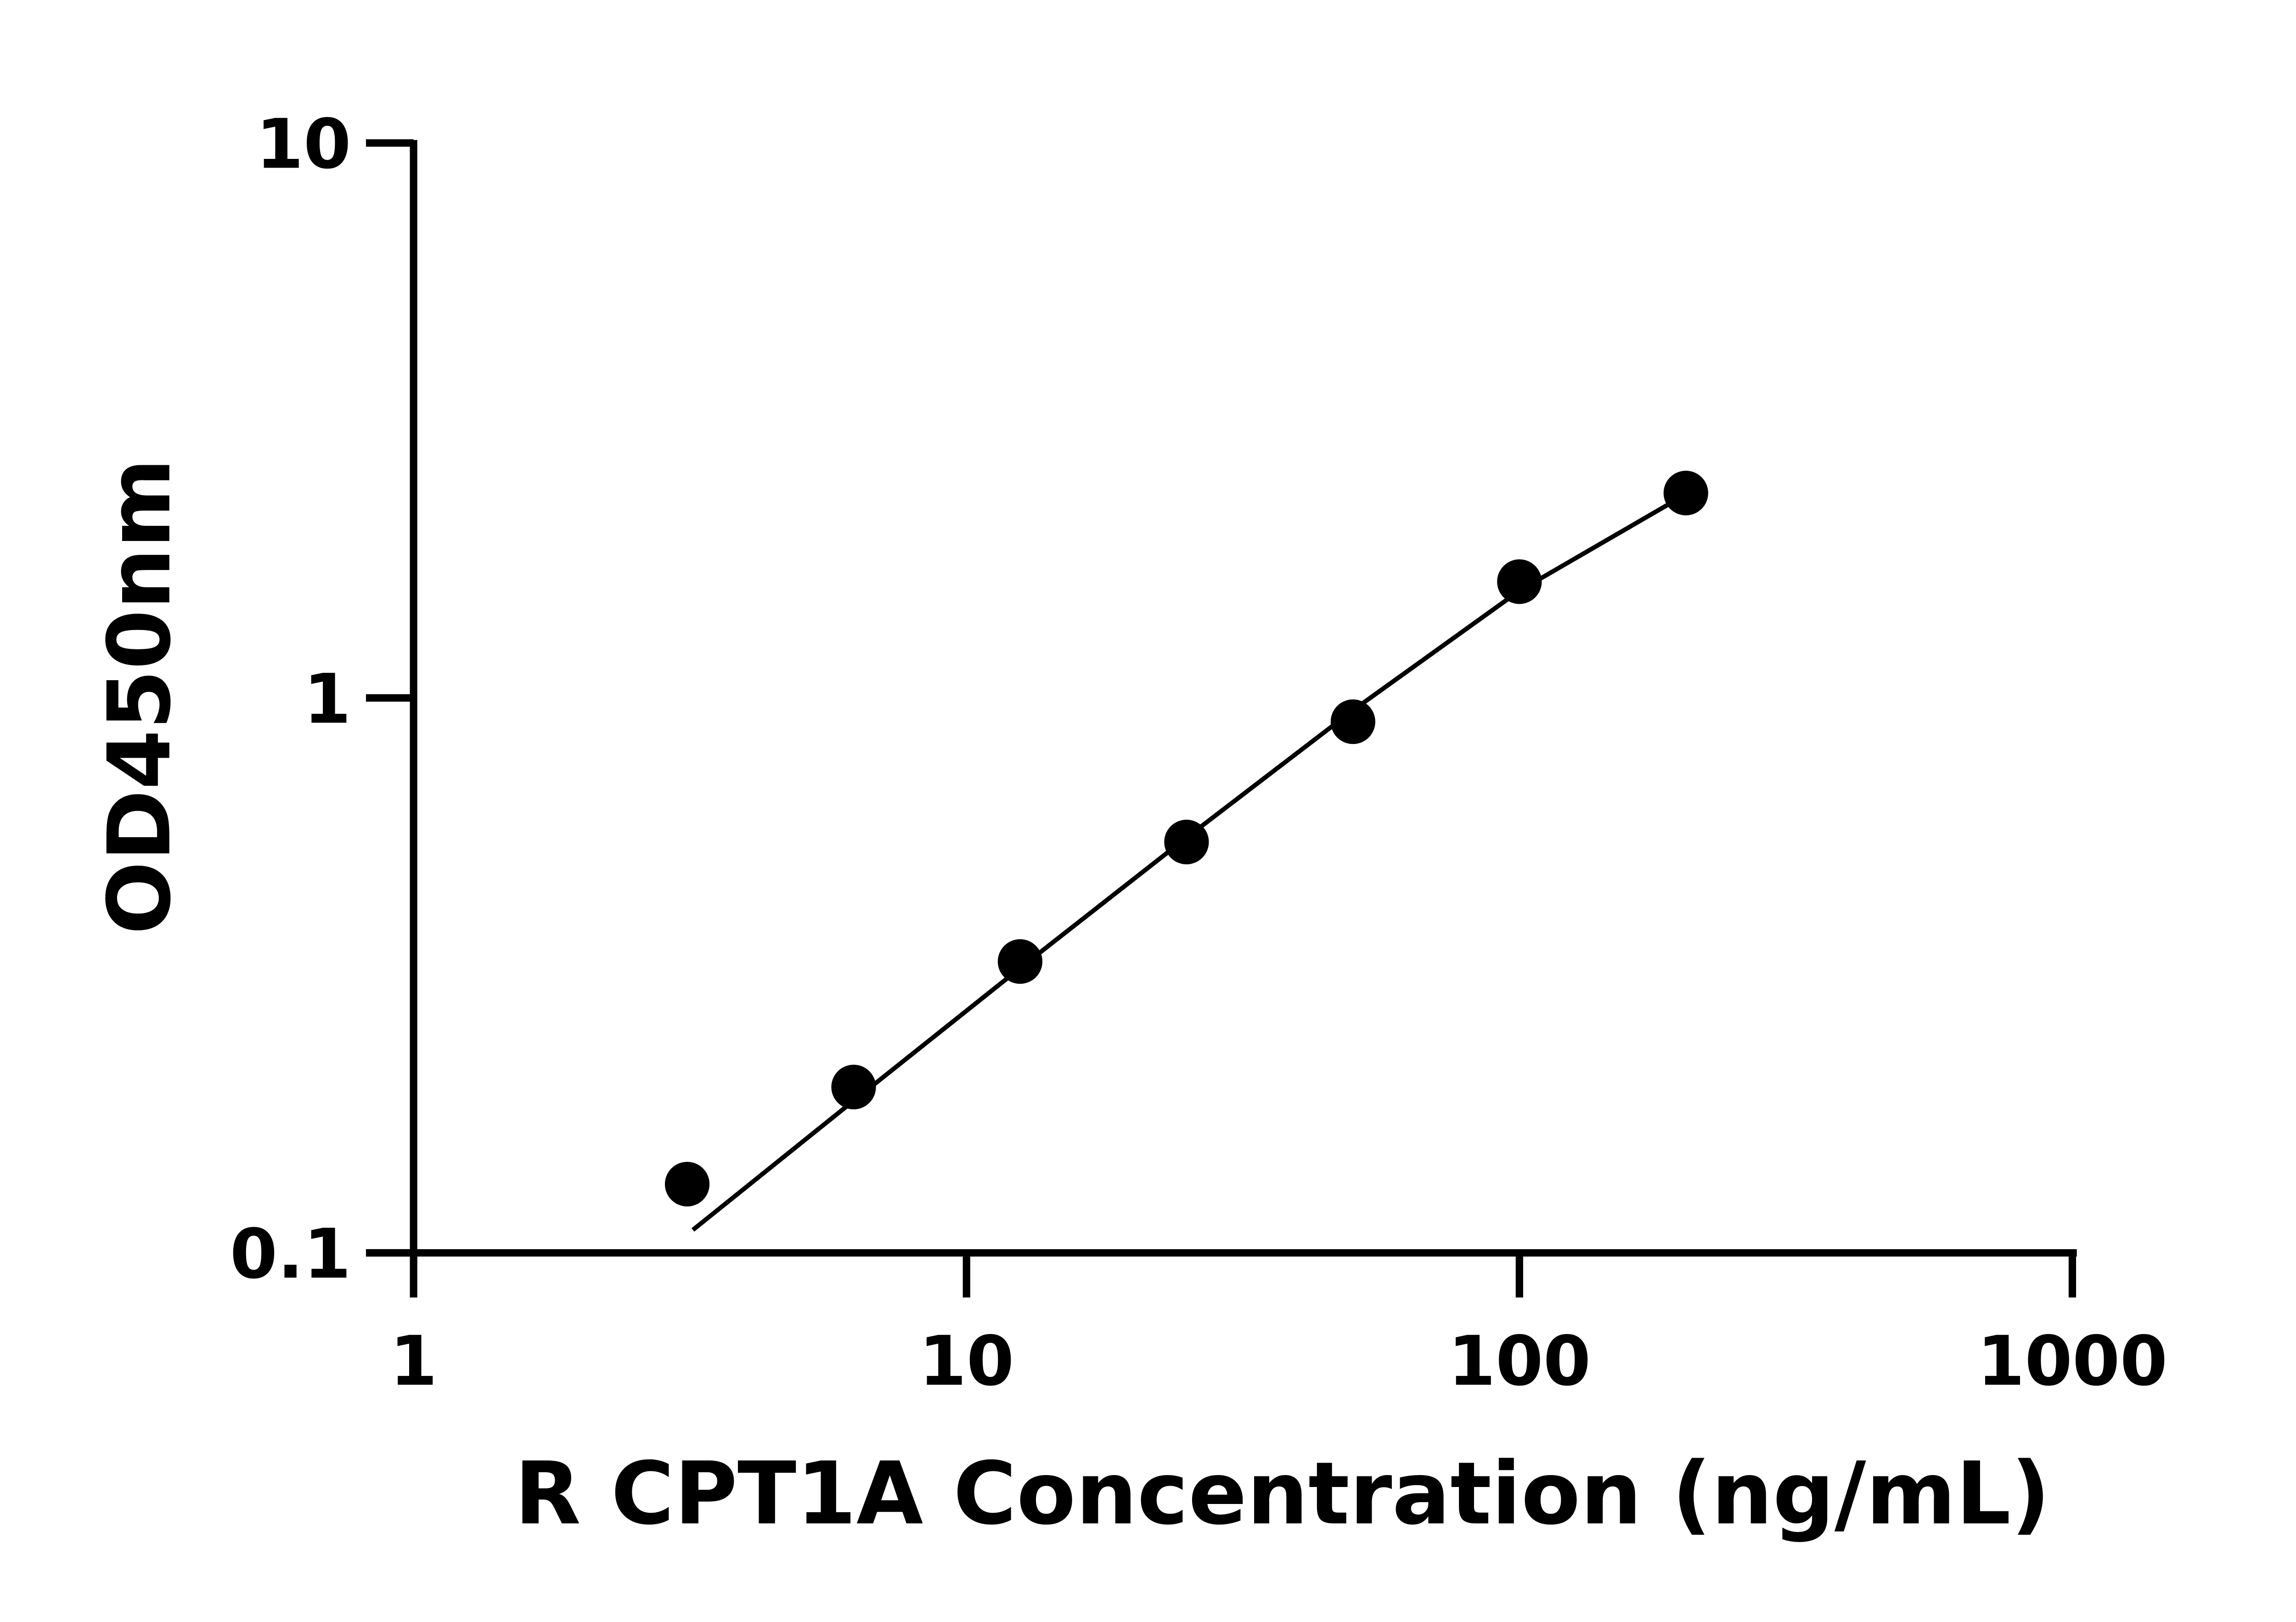 The height and width of the screenshot is (1622, 2296). I want to click on x-tick-label: 100, so click(1519, 1361).